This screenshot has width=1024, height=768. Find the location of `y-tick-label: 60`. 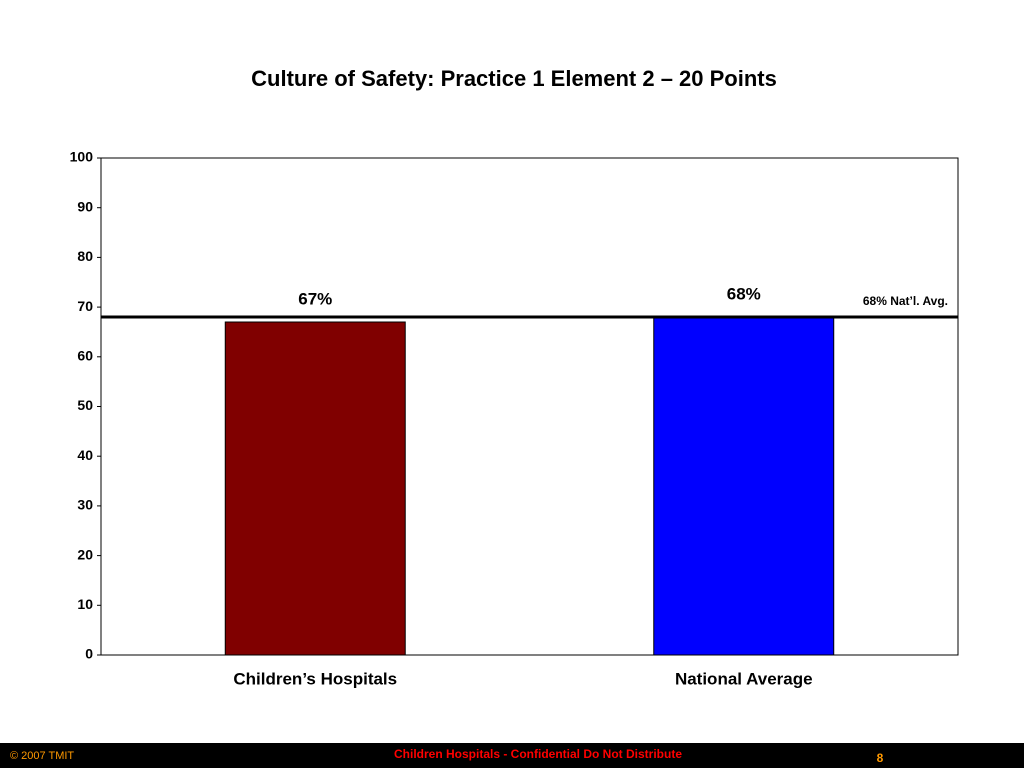

y-tick-label: 60 is located at coordinates (85, 356).